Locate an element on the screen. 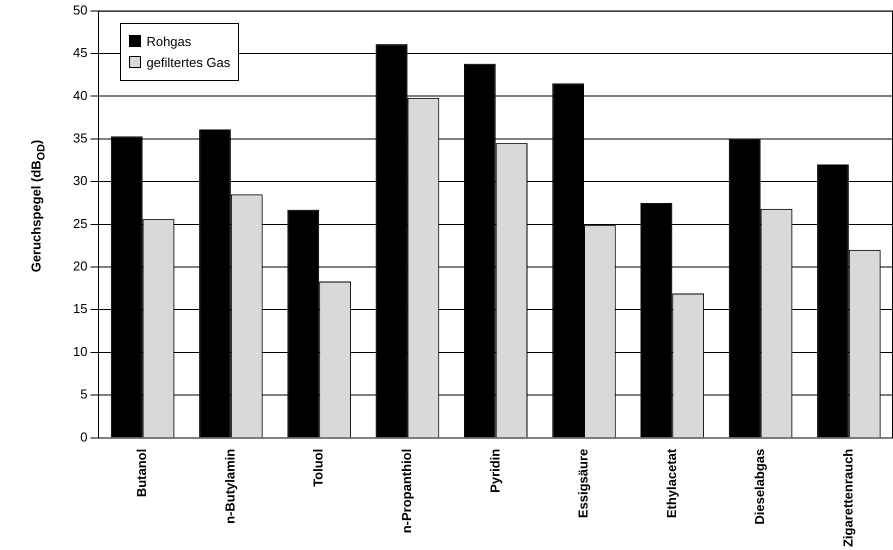 Image resolution: width=893 pixels, height=550 pixels. y-tick-label: 35 is located at coordinates (80, 138).